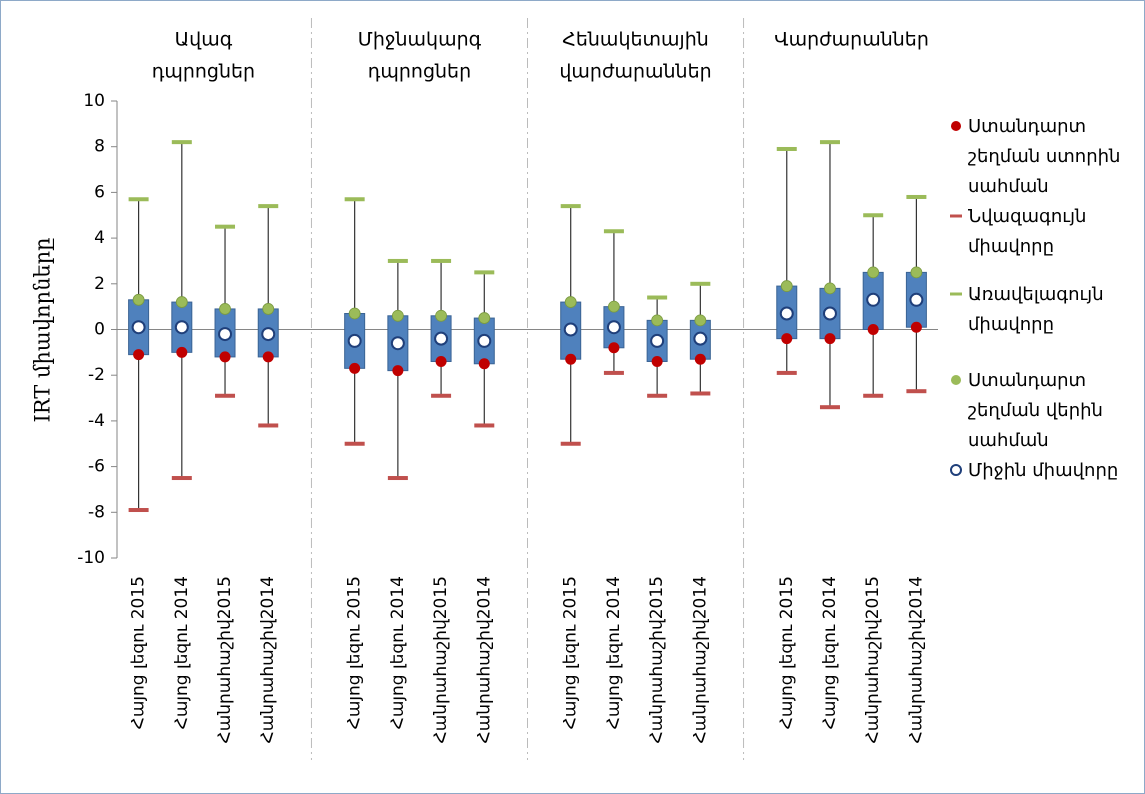 This screenshot has width=1145, height=794. I want to click on group-label: Վարժարաններ, so click(851, 40).